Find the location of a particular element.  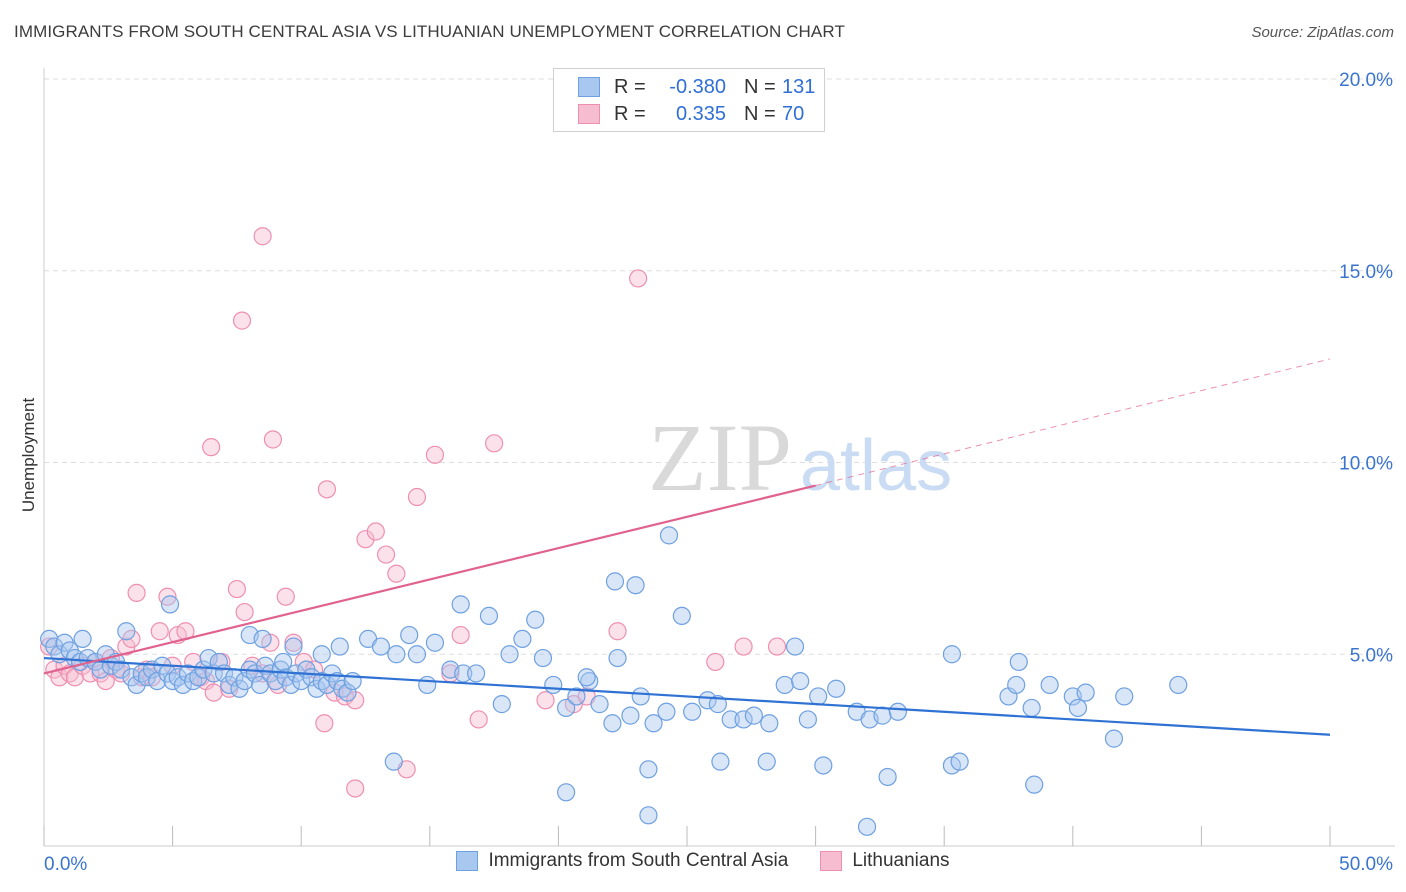

legend-label-south-central-asia: Immigrants from South Central Asia is located at coordinates (638, 860).